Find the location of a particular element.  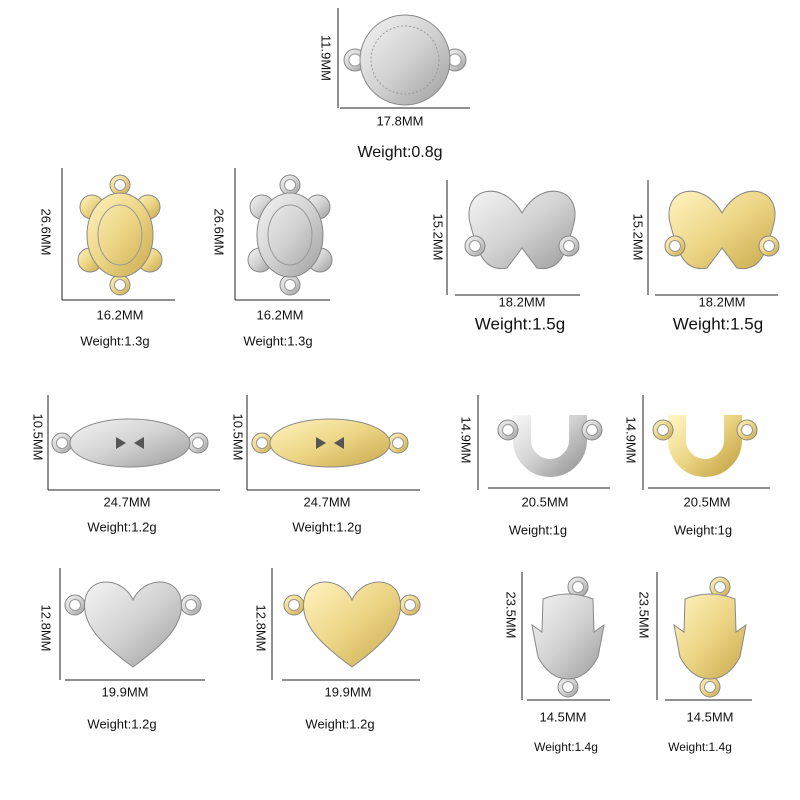

charm-item: 11.9MM 17.8MM Weight:0.8g is located at coordinates (394, 84).